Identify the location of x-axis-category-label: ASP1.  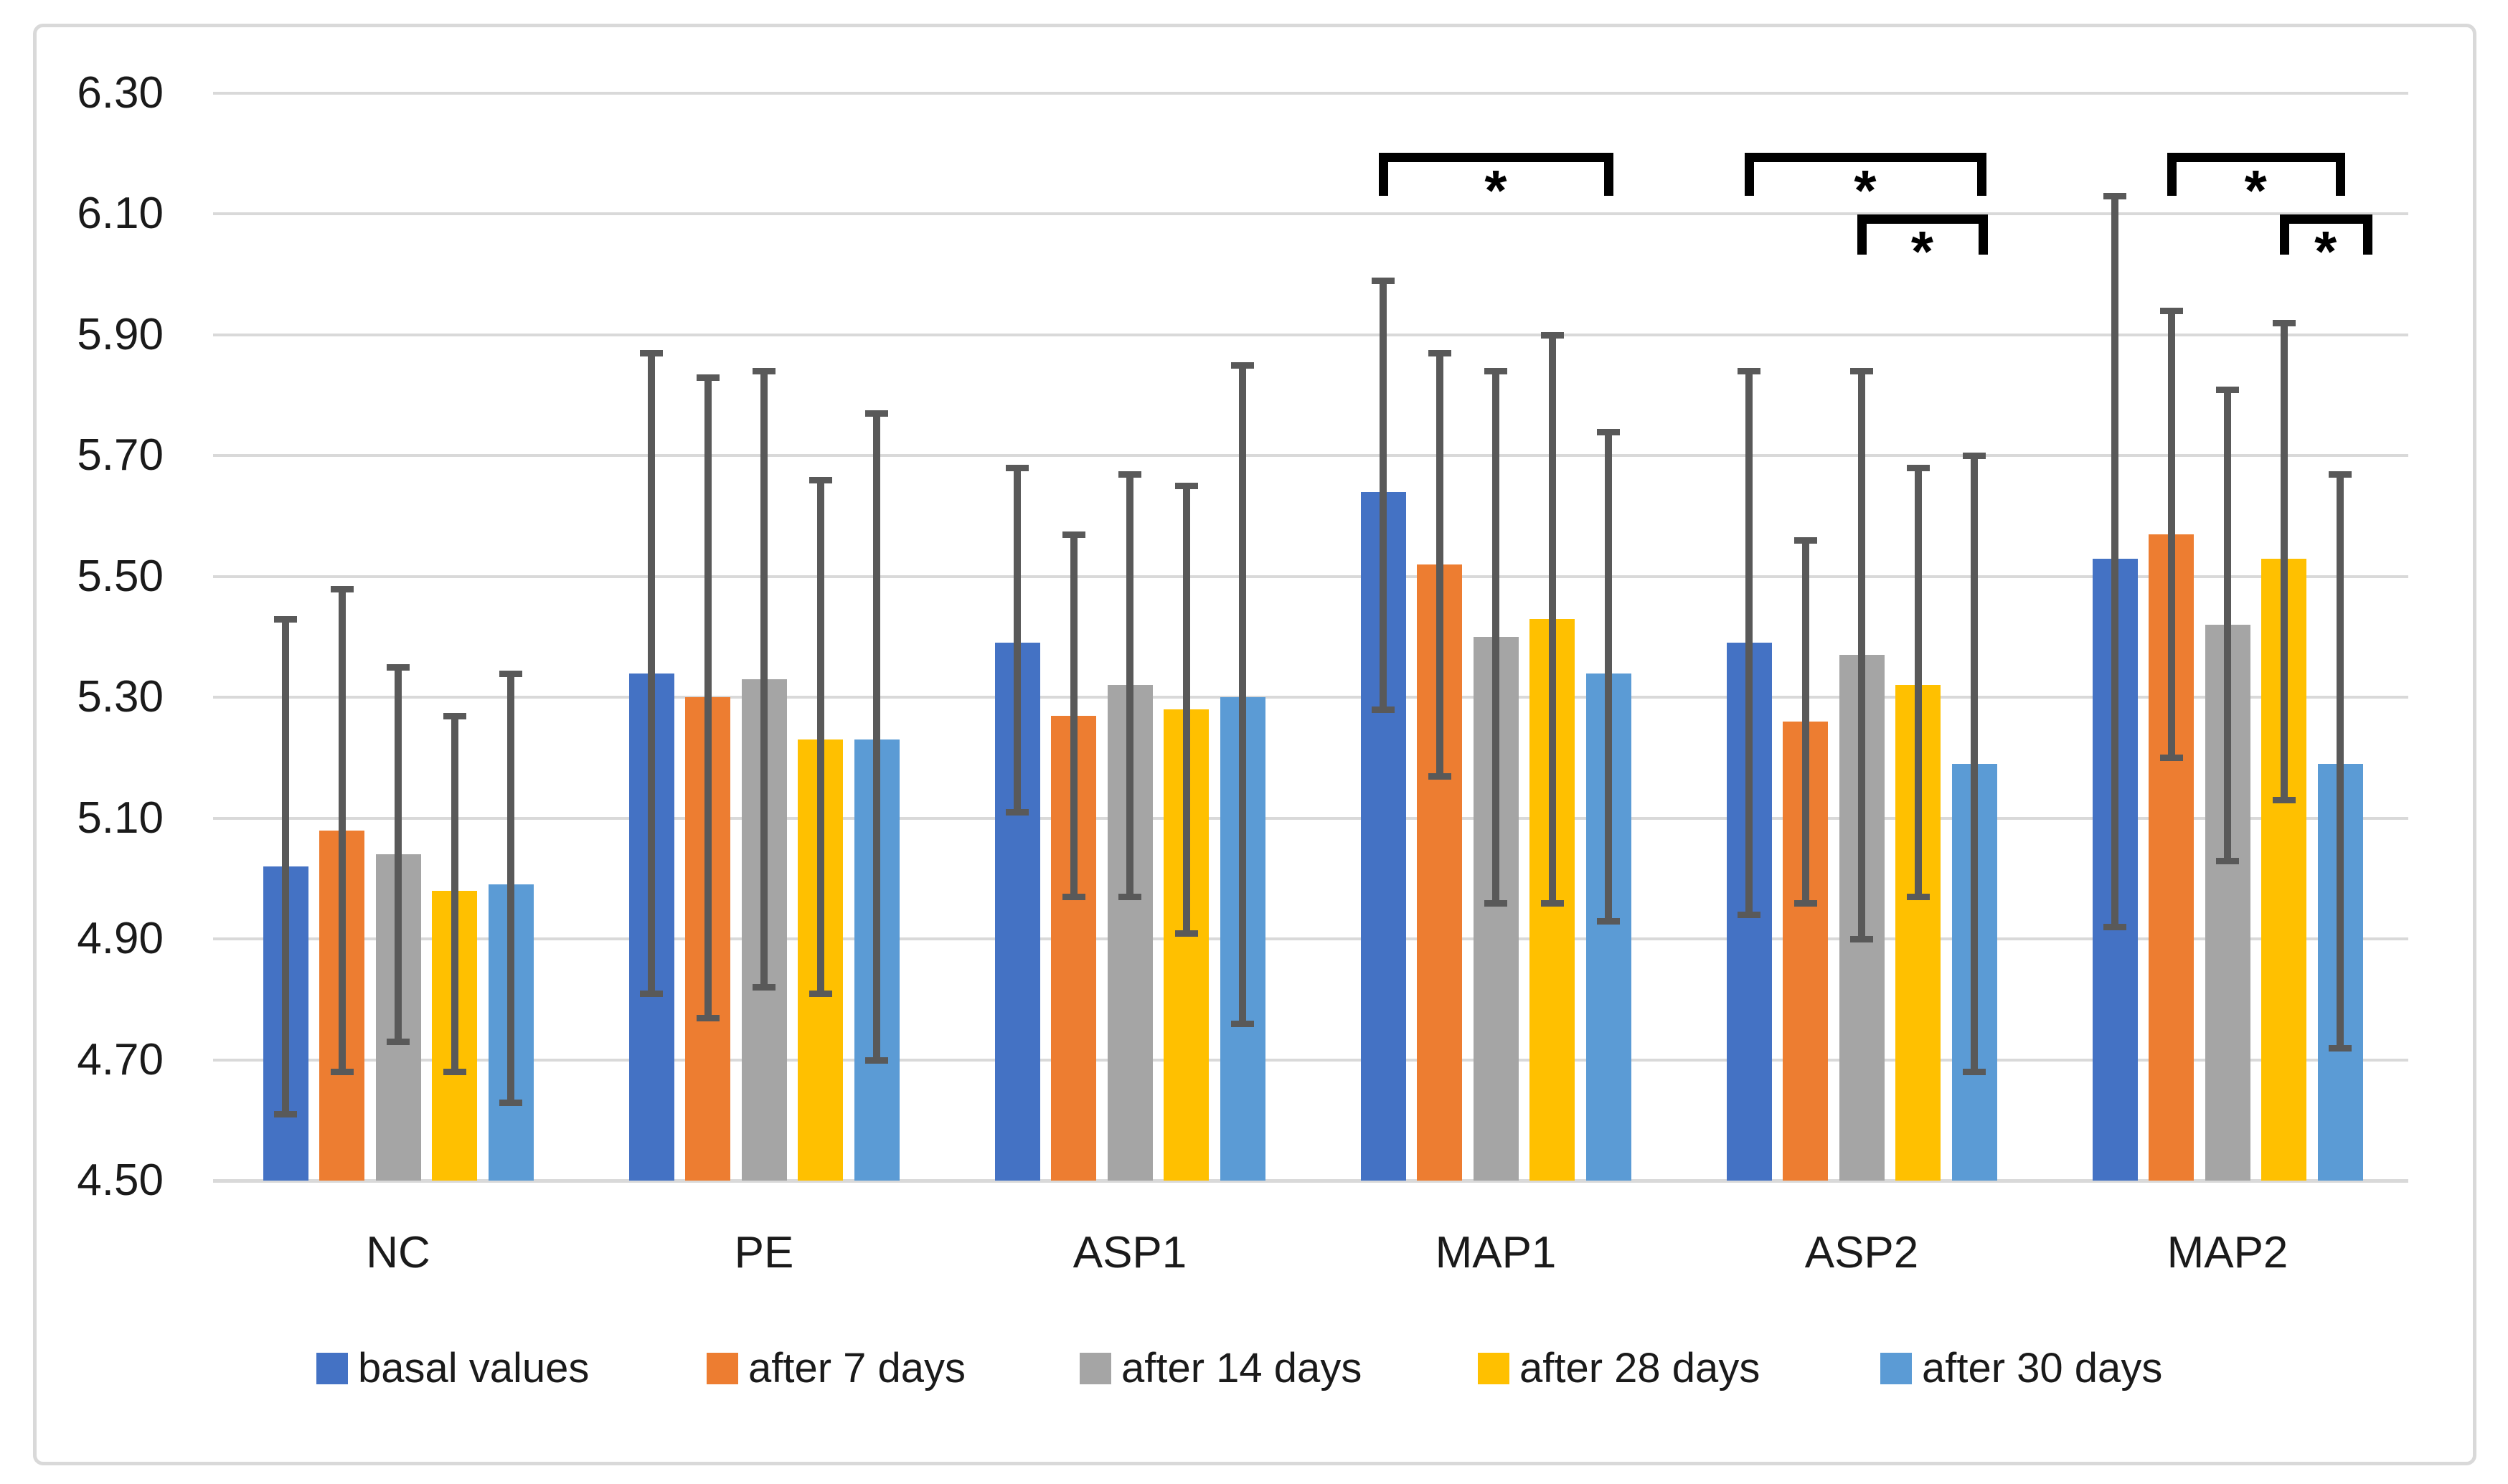
(1129, 1252).